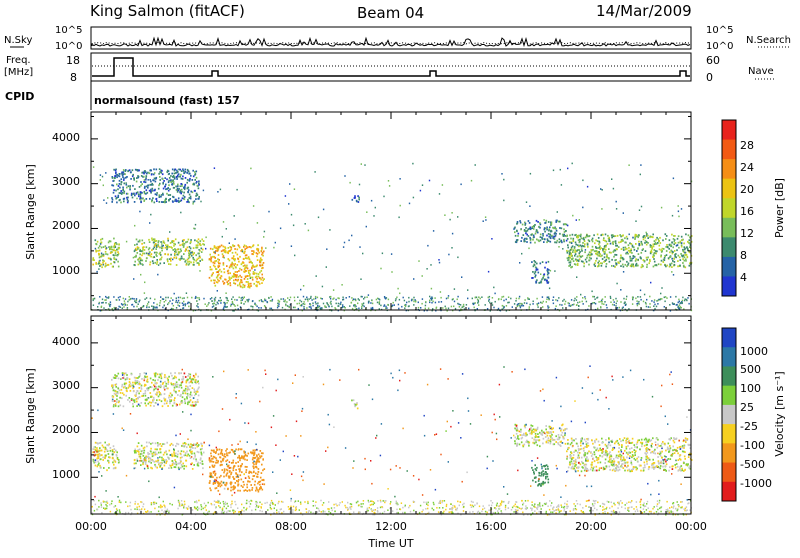 This screenshot has height=558, width=800. What do you see at coordinates (729, 208) in the screenshot?
I see `colorbar-swatch` at bounding box center [729, 208].